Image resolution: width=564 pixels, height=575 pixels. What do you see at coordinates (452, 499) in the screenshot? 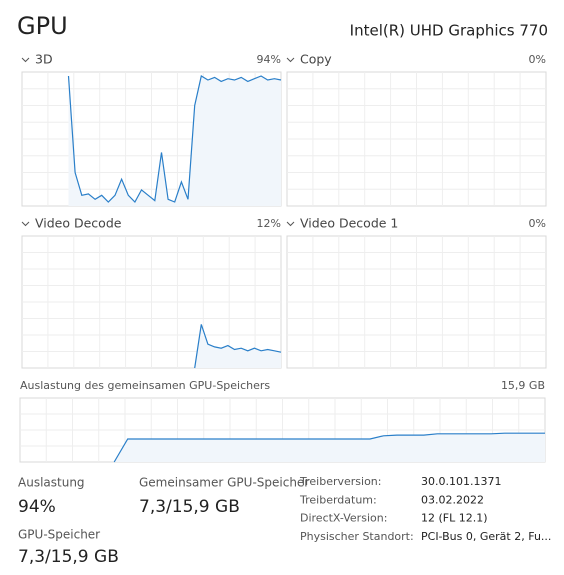
I see `detail-value: 03.02.2022` at bounding box center [452, 499].